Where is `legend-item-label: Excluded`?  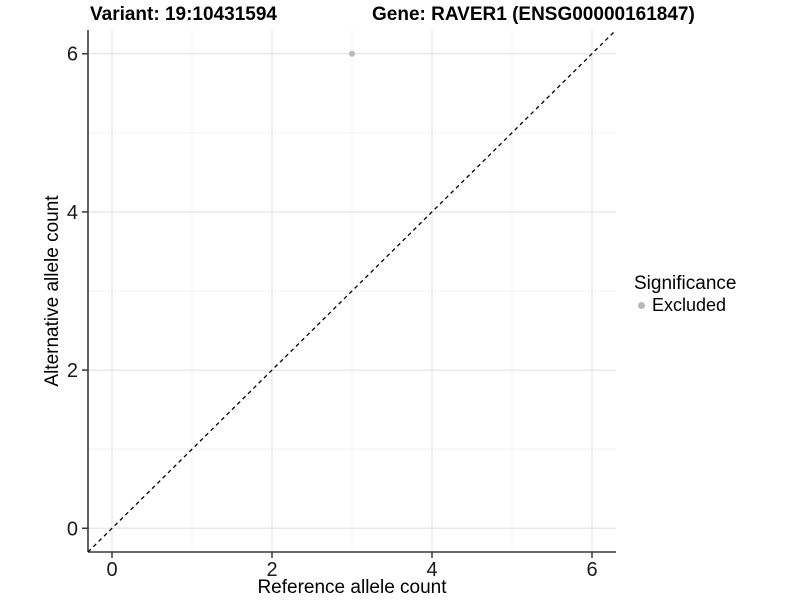
legend-item-label: Excluded is located at coordinates (689, 305).